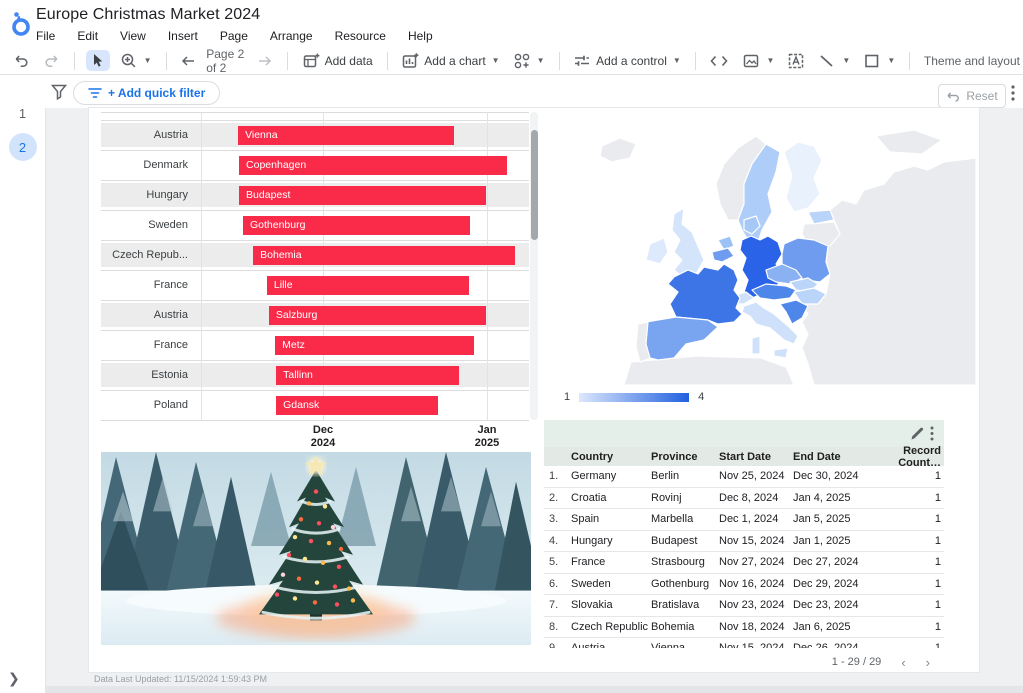 The width and height of the screenshot is (1023, 693). What do you see at coordinates (554, 476) in the screenshot?
I see `table-cell: 1.` at bounding box center [554, 476].